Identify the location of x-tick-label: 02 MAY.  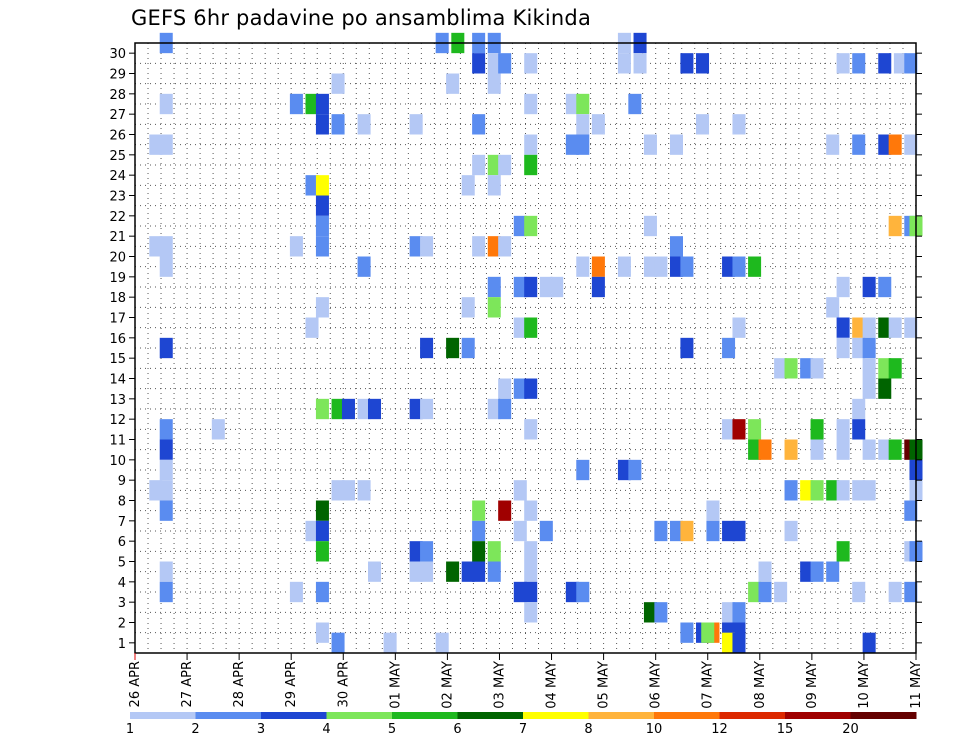
(447, 685).